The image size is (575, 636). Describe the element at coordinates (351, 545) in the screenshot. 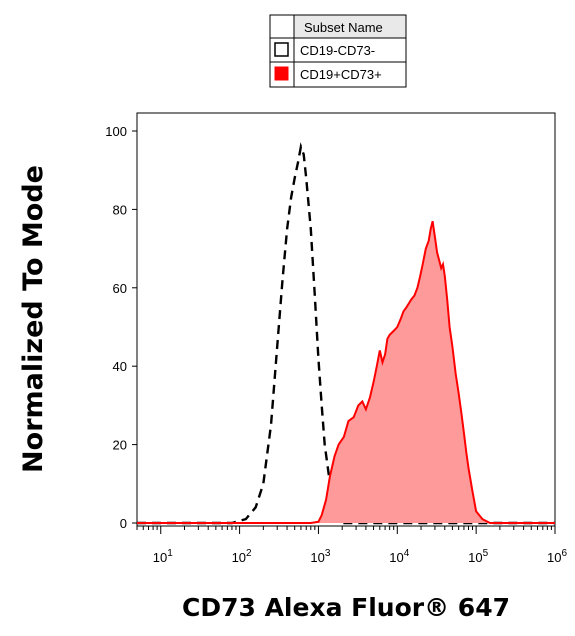

I see `x-axis: 10¹ 10² 10³ 10⁴ 10⁵ 10⁶` at that location.